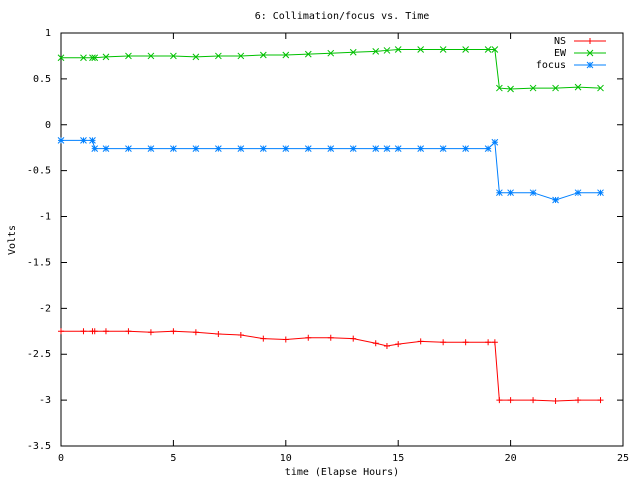 The height and width of the screenshot is (480, 640). I want to click on legend-label: NS, so click(560, 41).